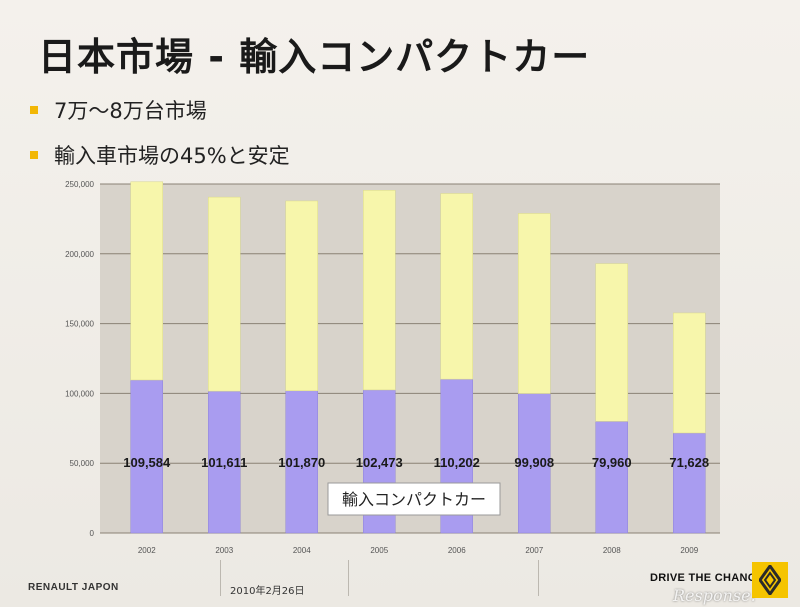  Describe the element at coordinates (79, 393) in the screenshot. I see `y-tick-label: 100,000` at that location.